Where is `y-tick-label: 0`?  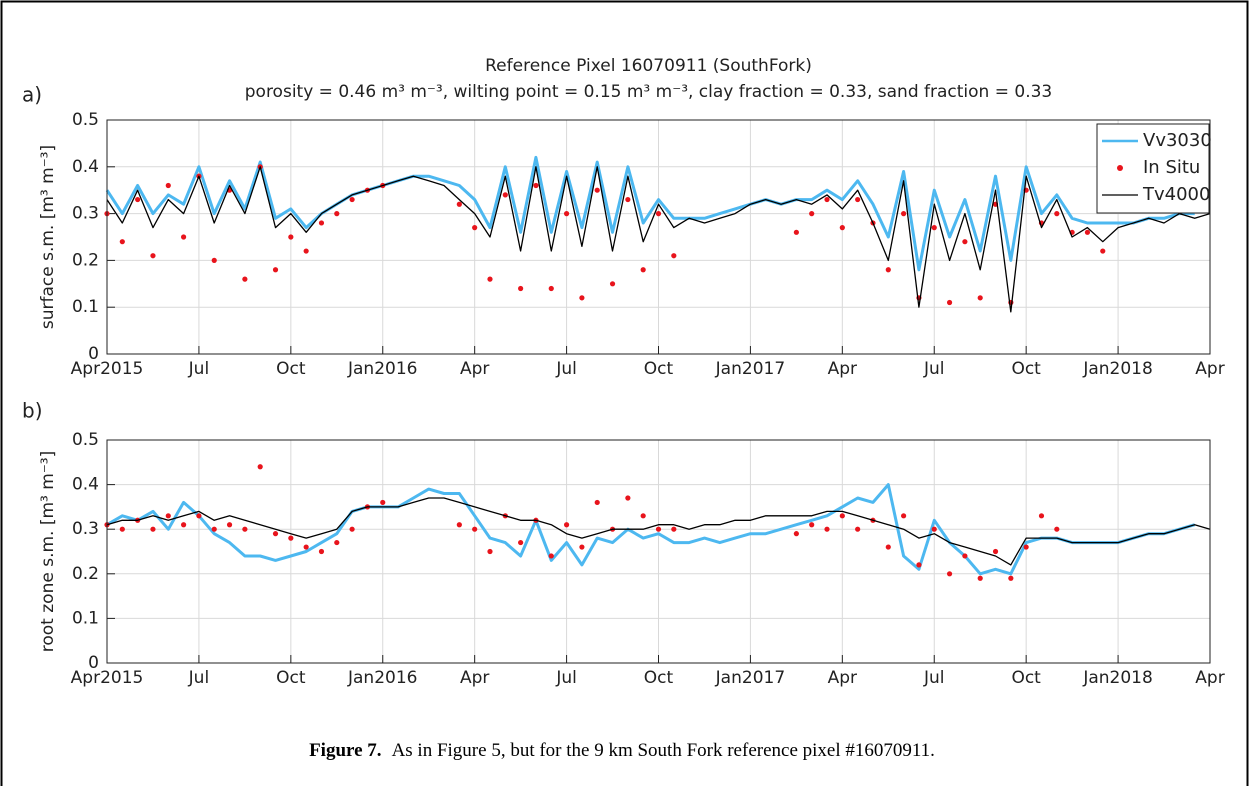
y-tick-label: 0 is located at coordinates (93, 354).